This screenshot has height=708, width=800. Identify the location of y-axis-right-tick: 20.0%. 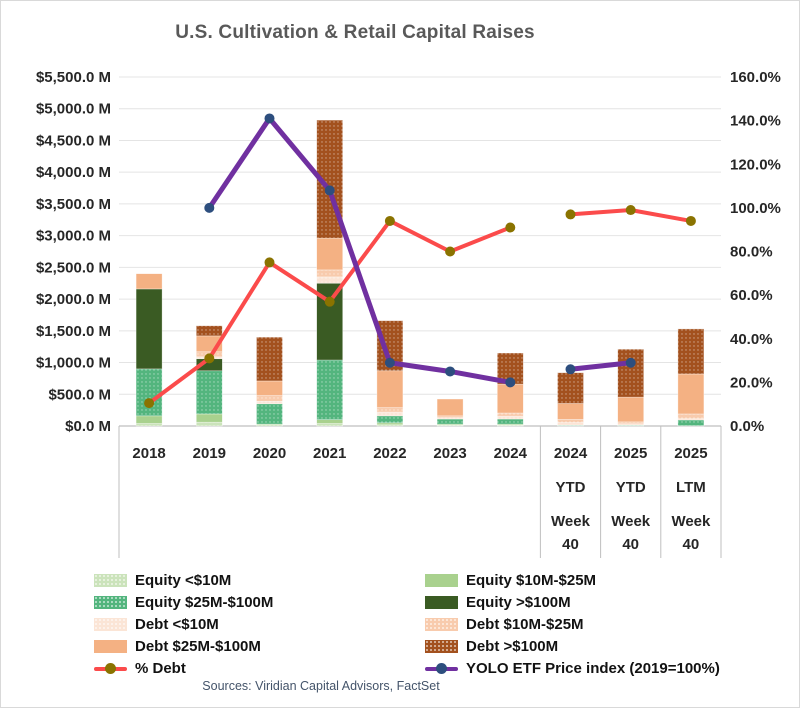
(751, 382).